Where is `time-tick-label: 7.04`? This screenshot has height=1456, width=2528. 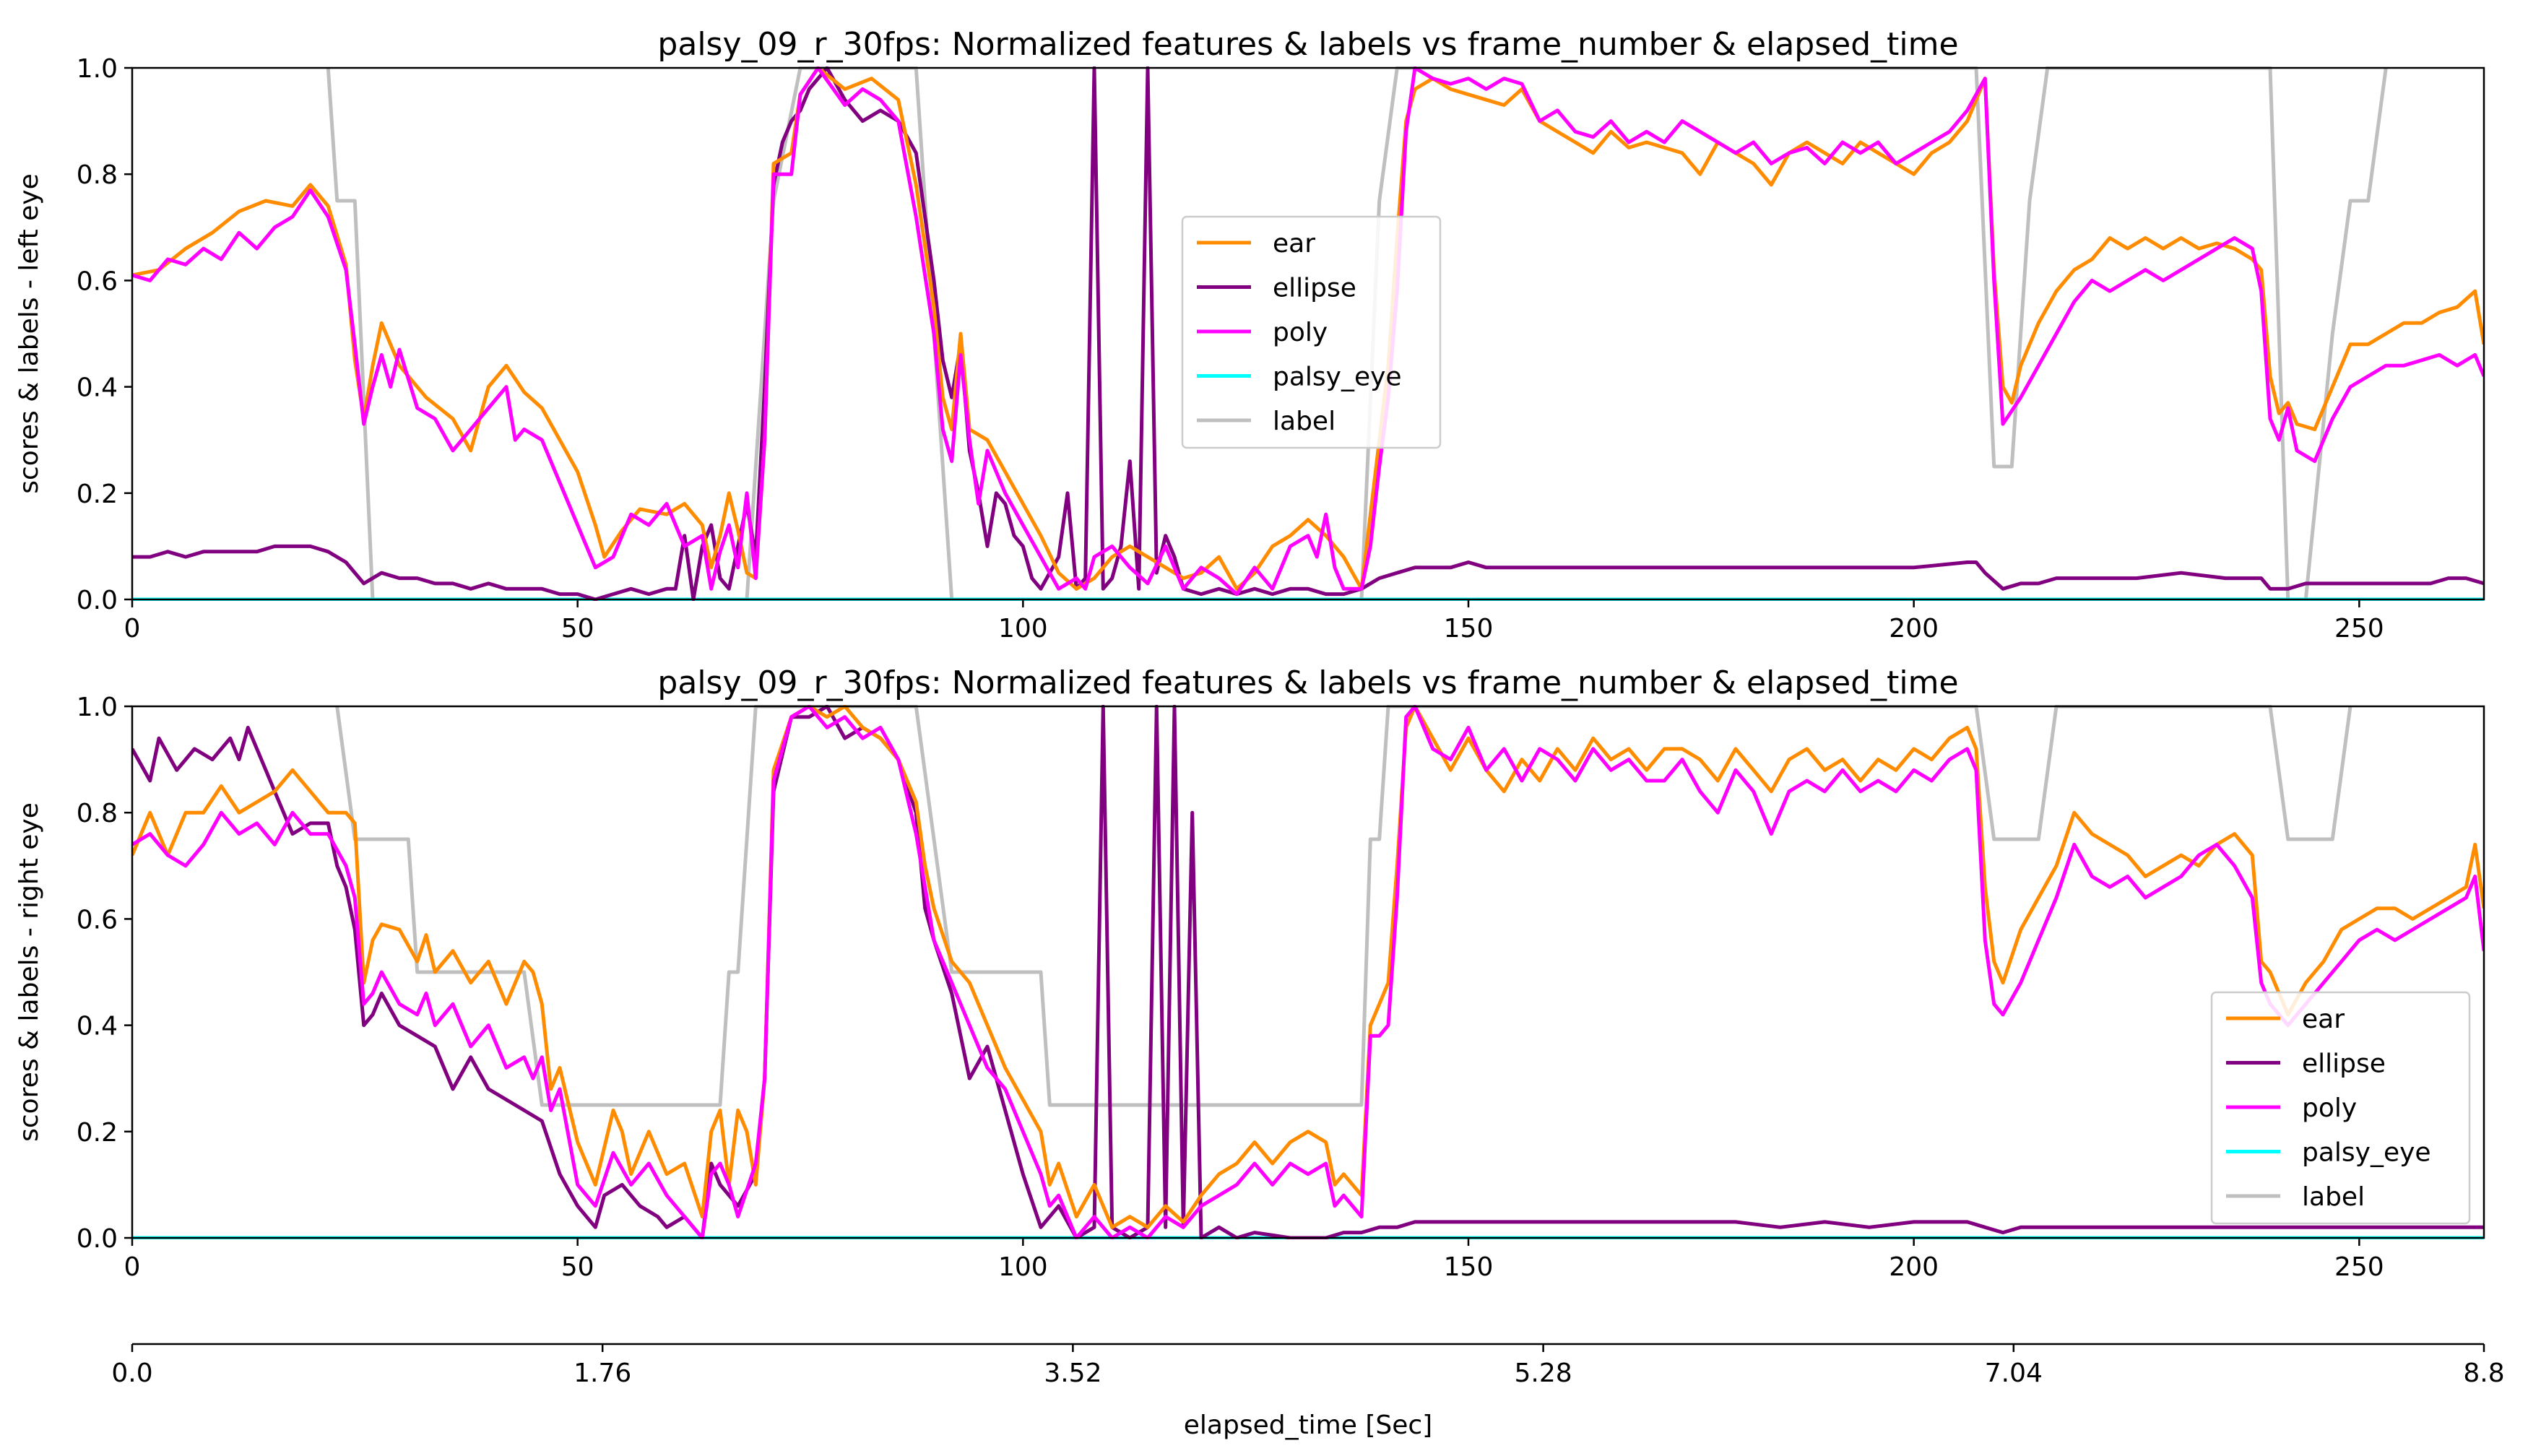
time-tick-label: 7.04 is located at coordinates (2014, 1373).